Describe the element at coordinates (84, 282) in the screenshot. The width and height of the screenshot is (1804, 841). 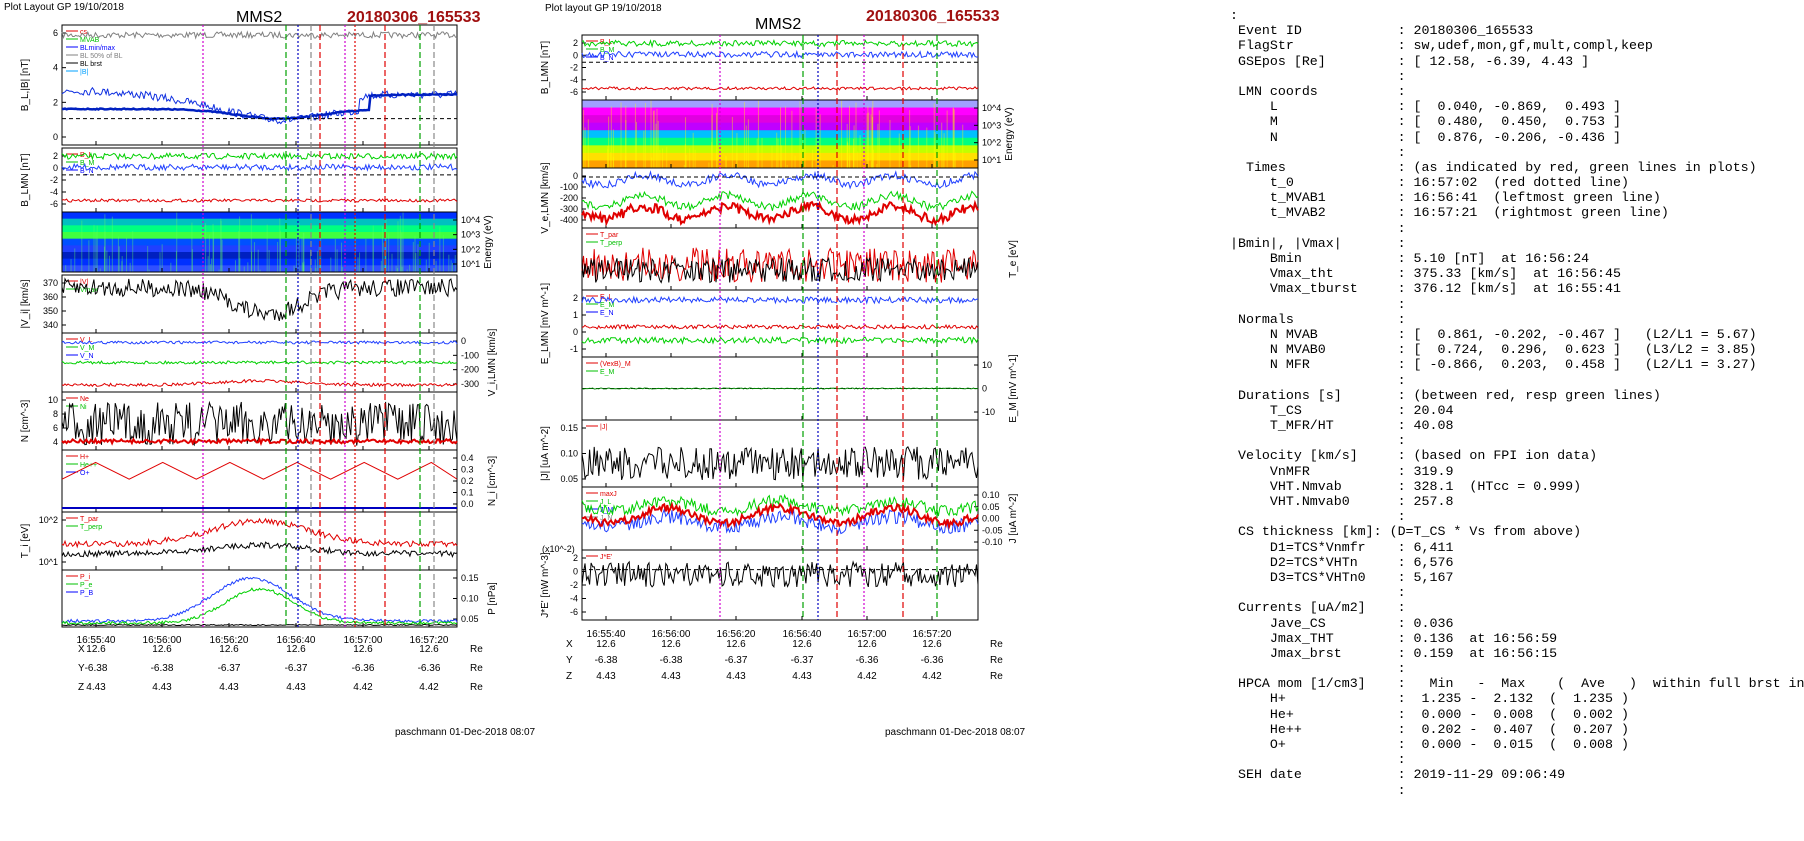
I see `legend-label: |V|` at that location.